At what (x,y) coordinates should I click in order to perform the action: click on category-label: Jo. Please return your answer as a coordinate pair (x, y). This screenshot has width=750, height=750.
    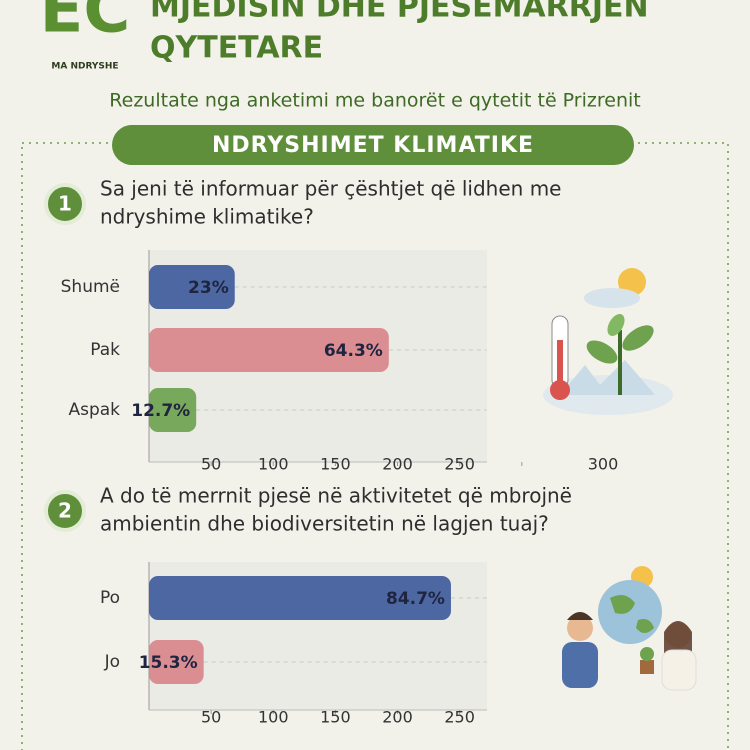
    Looking at the image, I should click on (112, 662).